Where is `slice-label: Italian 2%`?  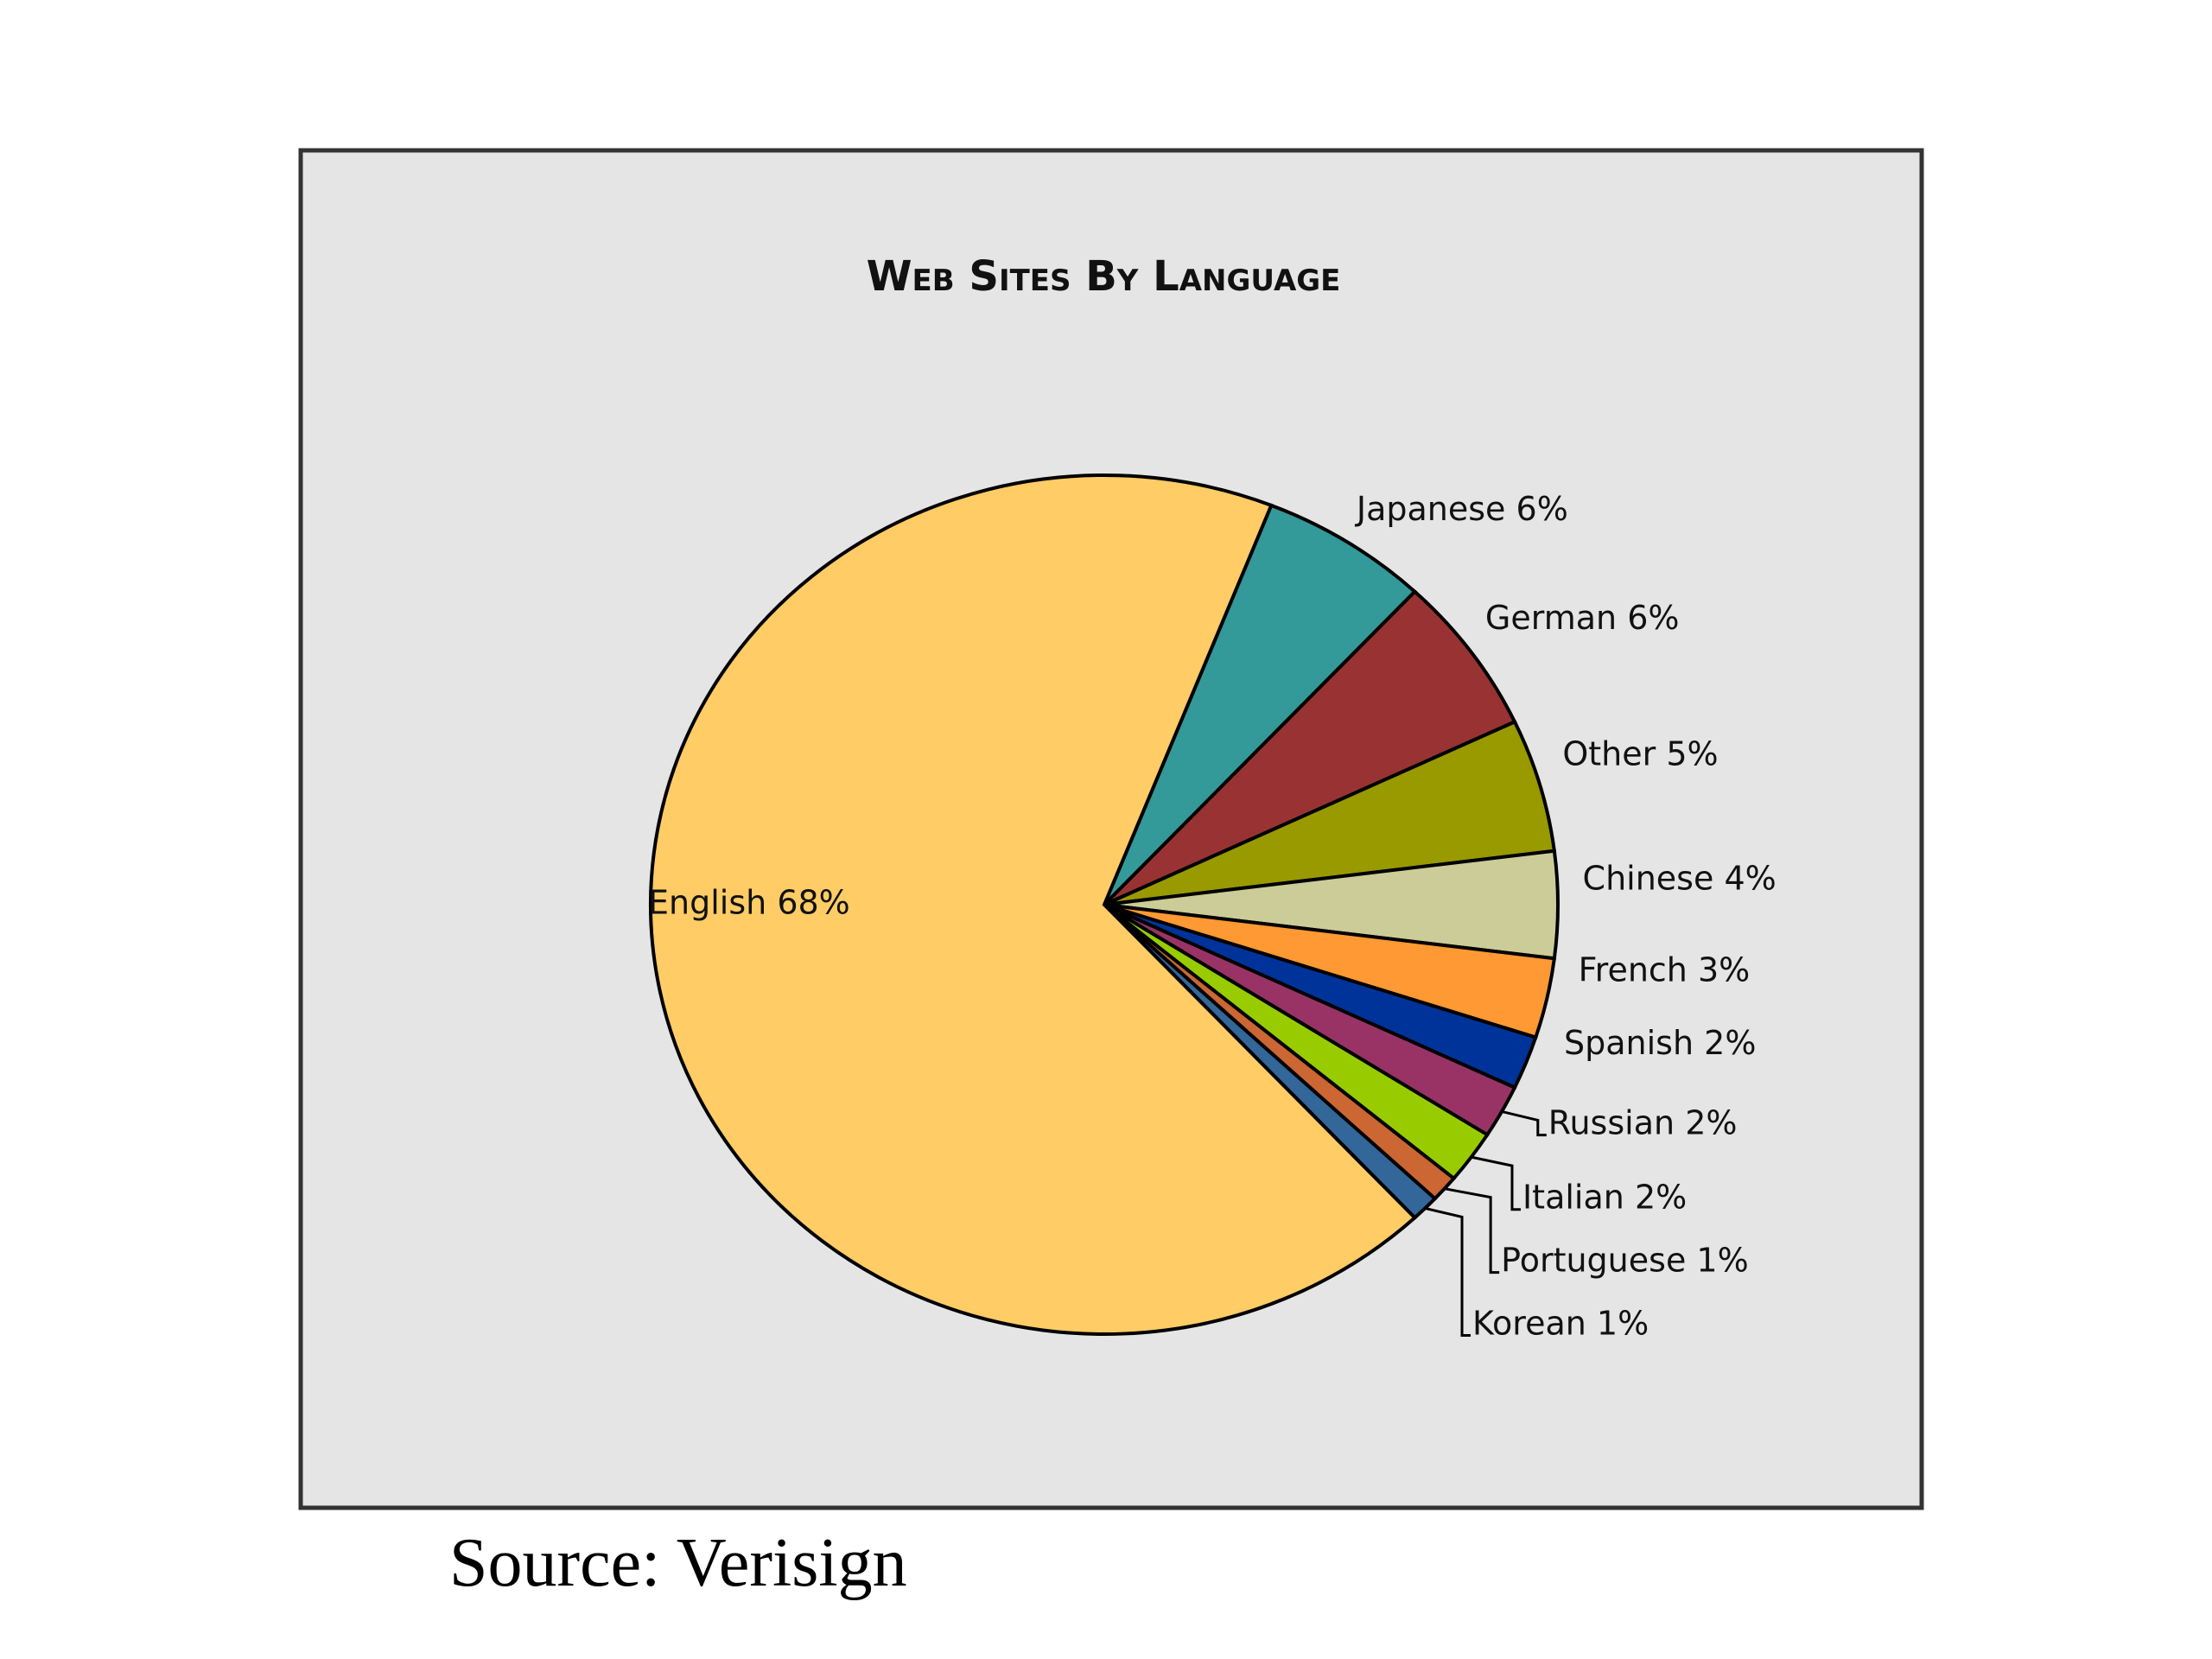
slice-label: Italian 2% is located at coordinates (1604, 1197).